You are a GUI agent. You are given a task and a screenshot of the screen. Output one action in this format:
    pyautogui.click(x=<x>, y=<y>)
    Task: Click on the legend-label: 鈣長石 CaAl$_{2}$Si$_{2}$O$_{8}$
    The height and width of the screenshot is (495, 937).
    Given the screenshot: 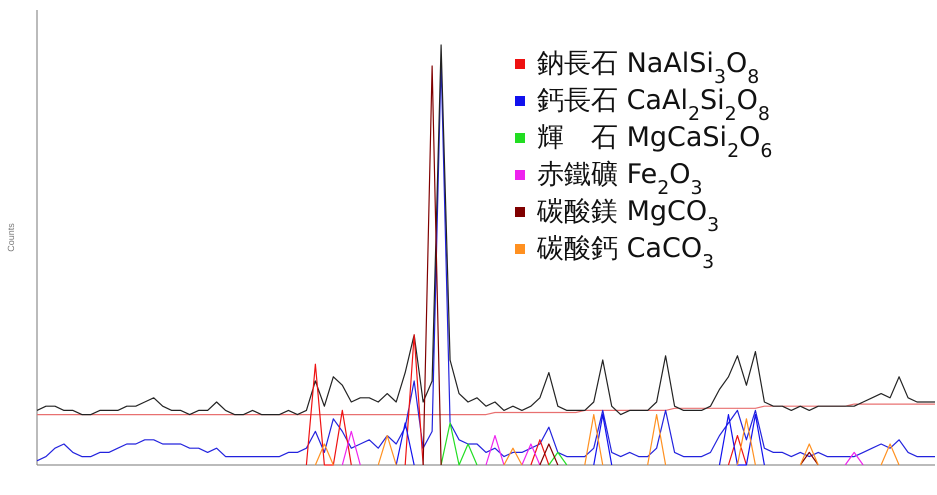 What is the action you would take?
    pyautogui.click(x=653, y=105)
    